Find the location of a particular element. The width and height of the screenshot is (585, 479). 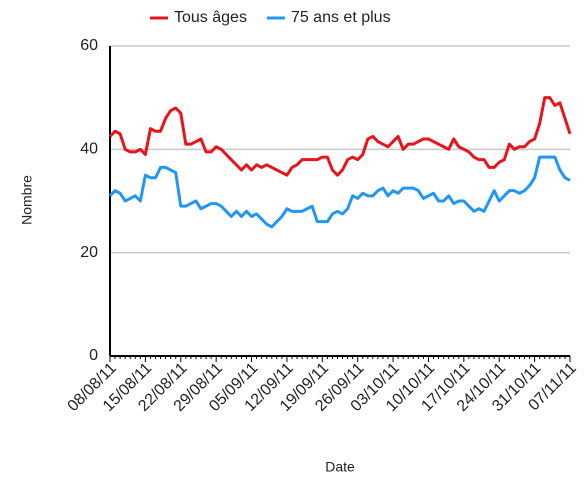

y-tick-label: 40 is located at coordinates (89, 149).